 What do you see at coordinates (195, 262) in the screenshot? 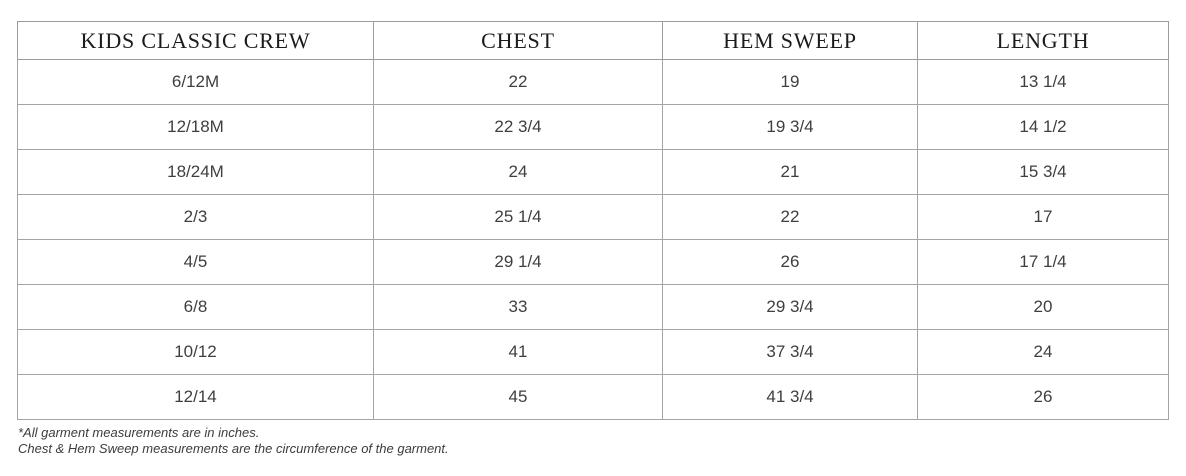
I see `size-cell: 4/5` at bounding box center [195, 262].